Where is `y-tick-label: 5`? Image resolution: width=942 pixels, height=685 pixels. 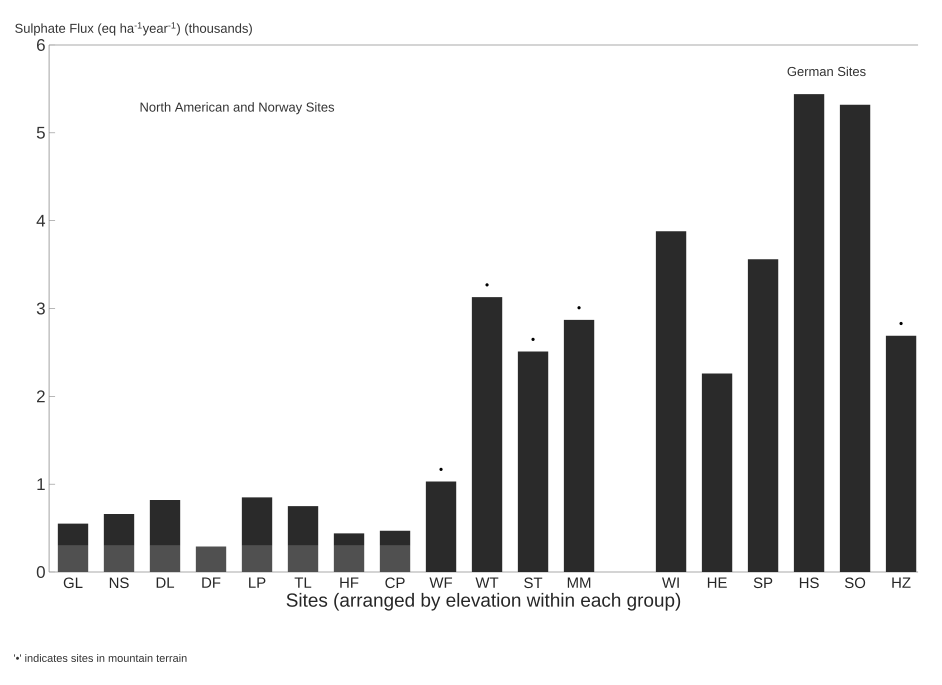 y-tick-label: 5 is located at coordinates (40, 132).